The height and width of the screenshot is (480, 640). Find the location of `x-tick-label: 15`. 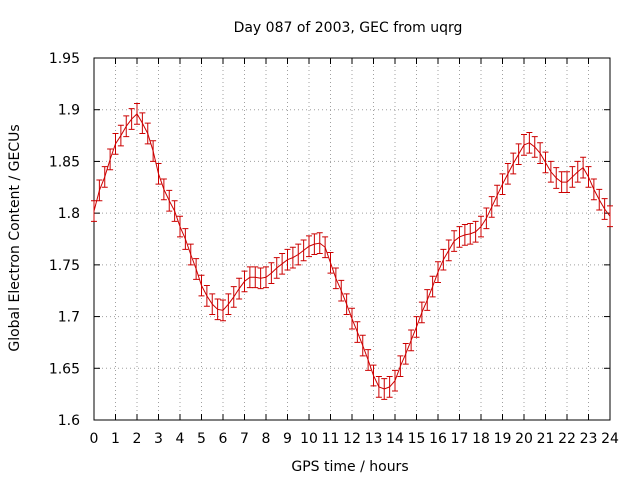

x-tick-label: 15 is located at coordinates (417, 439).